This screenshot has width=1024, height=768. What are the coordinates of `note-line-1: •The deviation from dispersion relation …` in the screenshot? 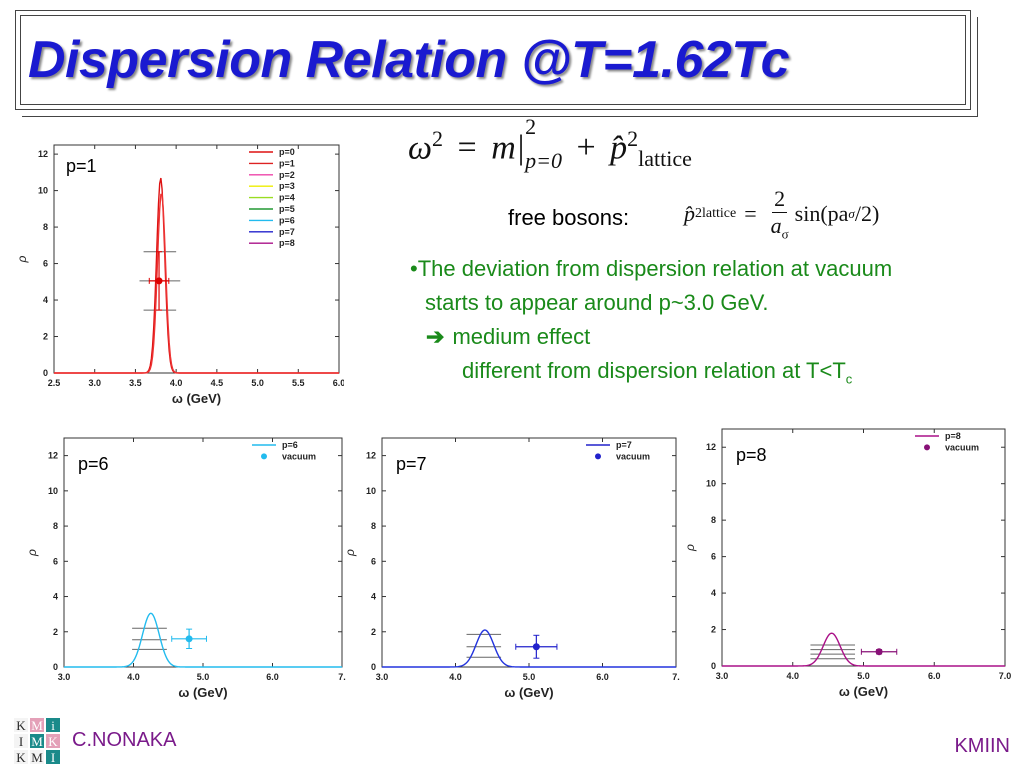 It's located at (651, 268).